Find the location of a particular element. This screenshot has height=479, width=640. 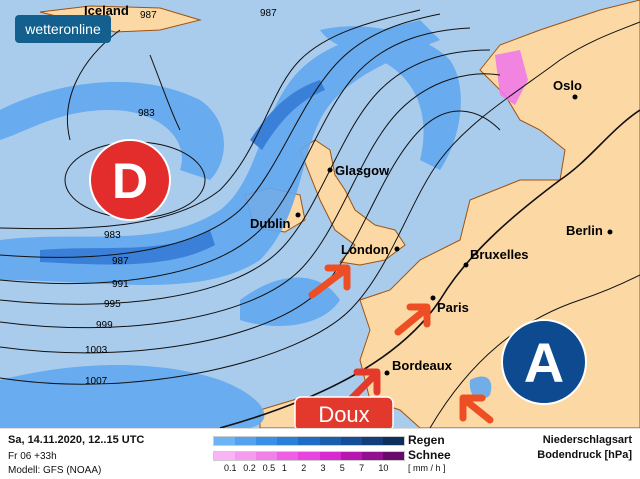

legend-title-precip-type: Niederschlagsart is located at coordinates (587, 440).